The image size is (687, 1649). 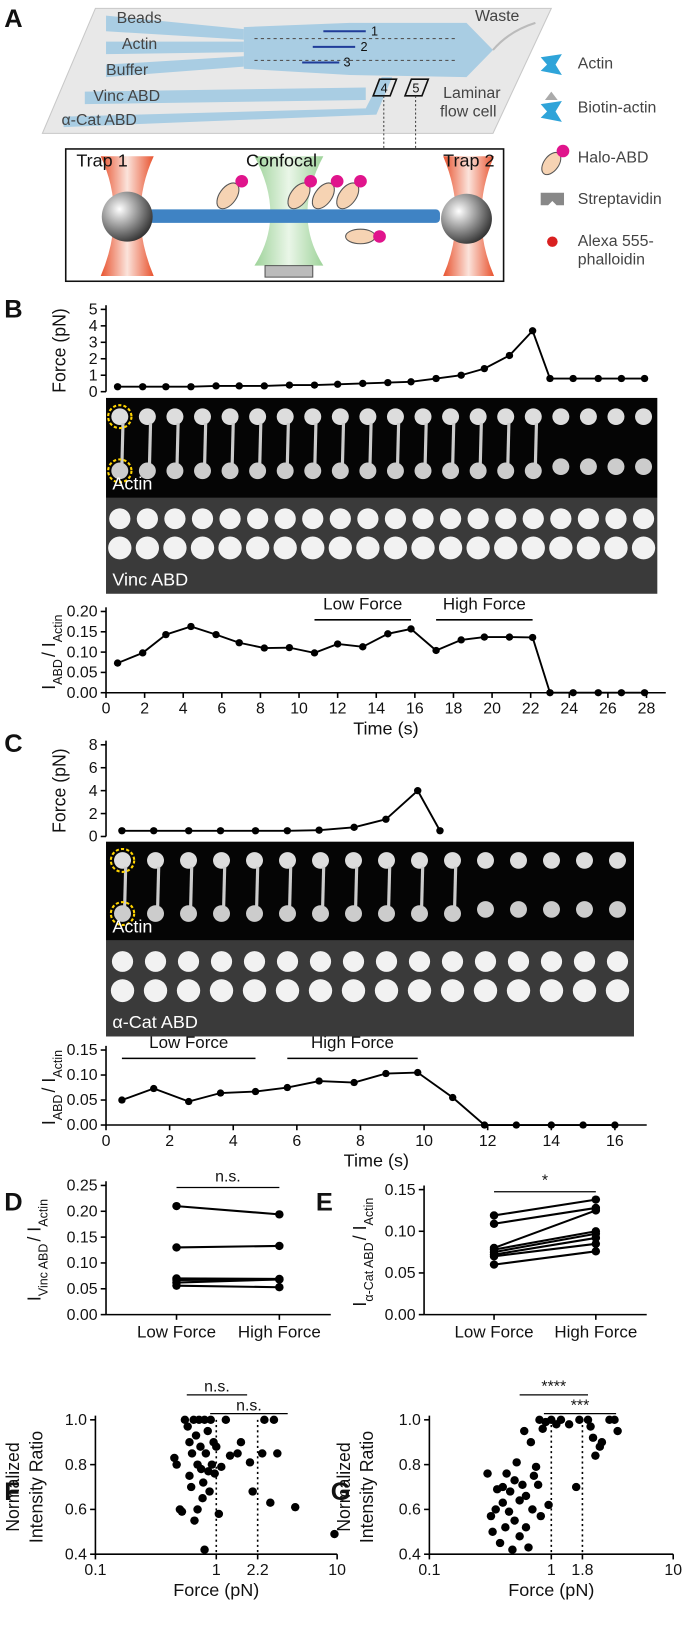 I want to click on panel-letter: E, so click(x=324, y=1203).